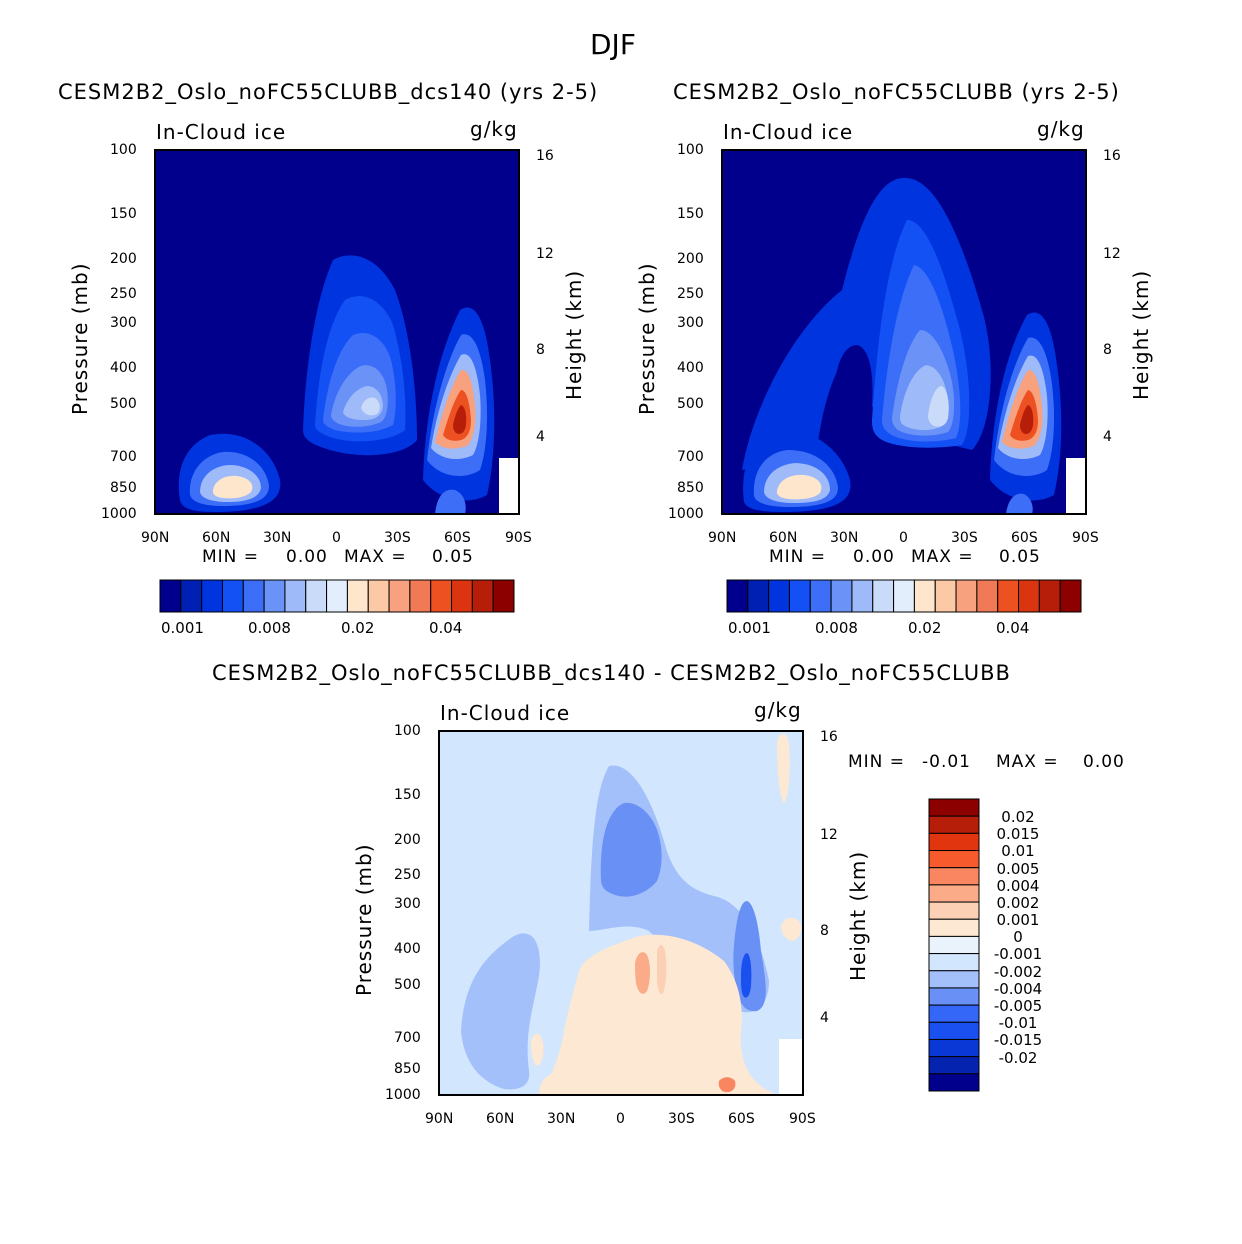 The height and width of the screenshot is (1244, 1242). I want to click on colorbar-label: 0.008, so click(269, 628).